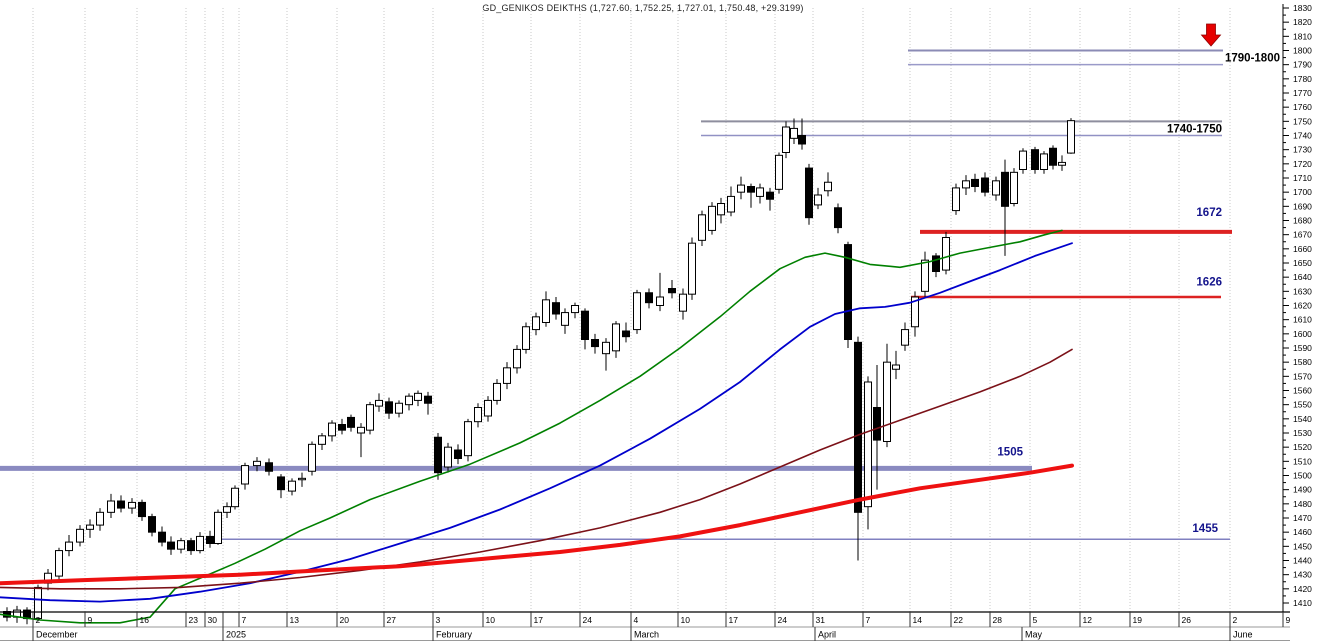  Describe the element at coordinates (1302, 93) in the screenshot. I see `y-tick-label: 1770` at that location.